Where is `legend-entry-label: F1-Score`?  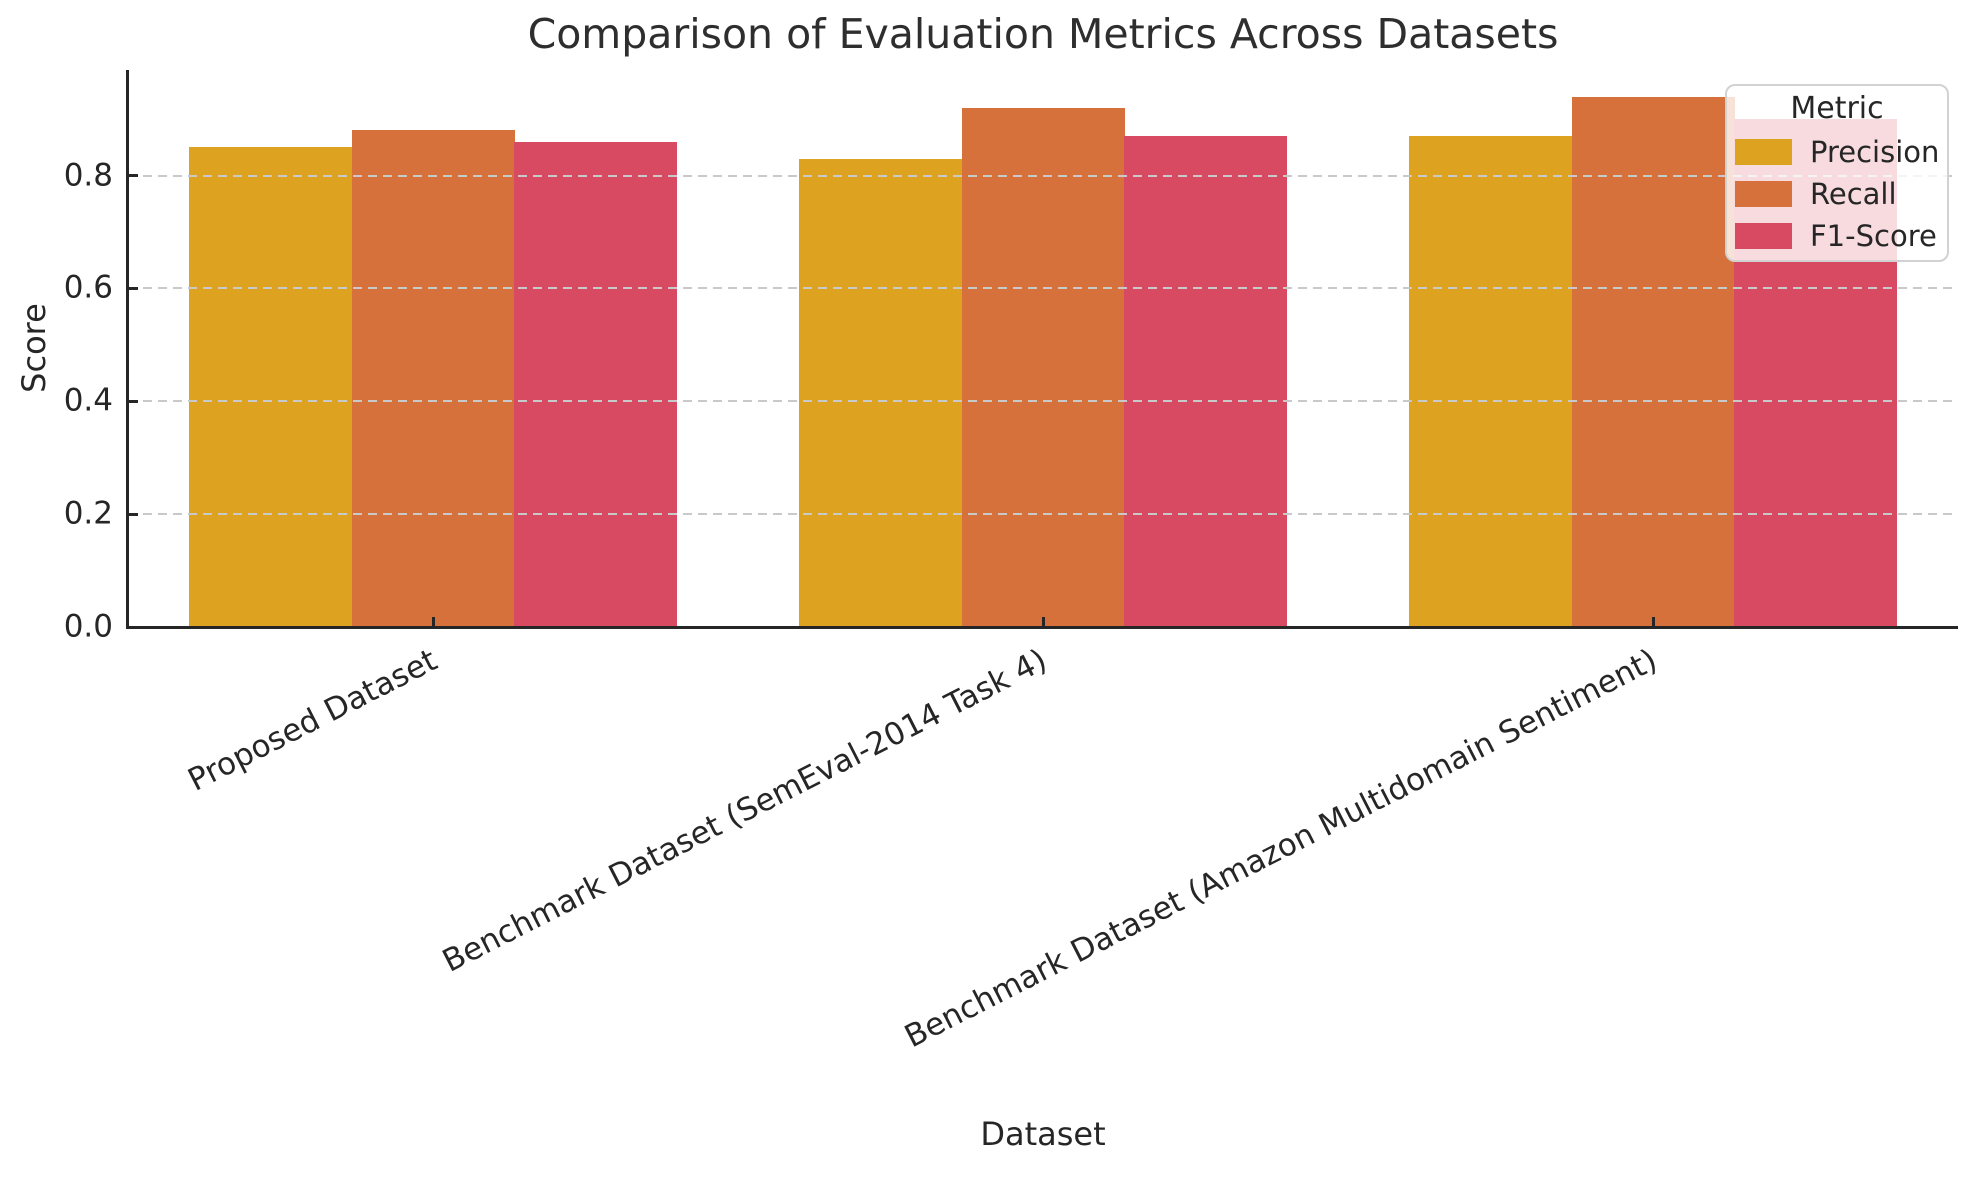 legend-entry-label: F1-Score is located at coordinates (1873, 235).